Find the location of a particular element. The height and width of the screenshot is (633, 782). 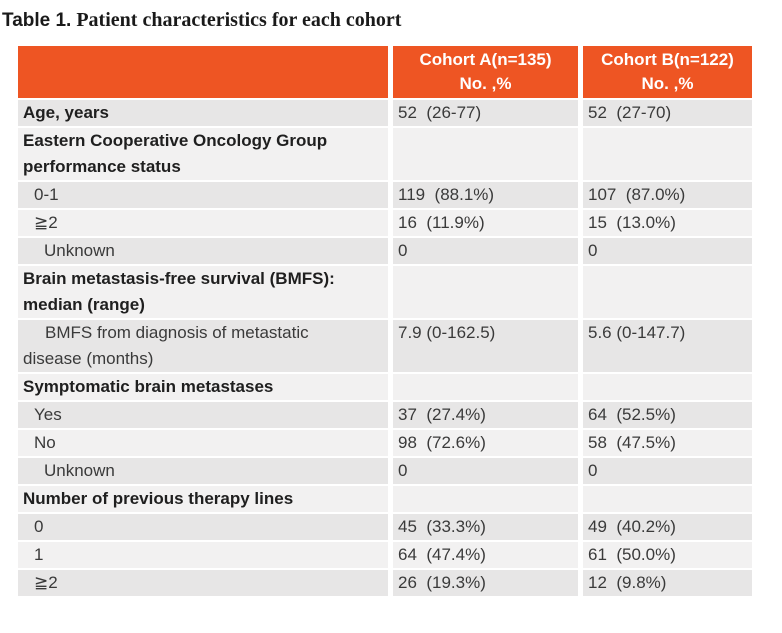

cohort-a-value-cell: 64 (47.4%) is located at coordinates (485, 555).